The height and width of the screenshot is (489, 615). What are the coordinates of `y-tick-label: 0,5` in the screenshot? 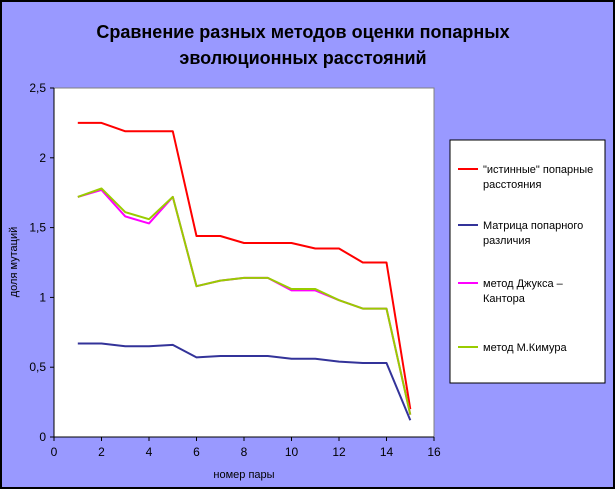 It's located at (37, 367).